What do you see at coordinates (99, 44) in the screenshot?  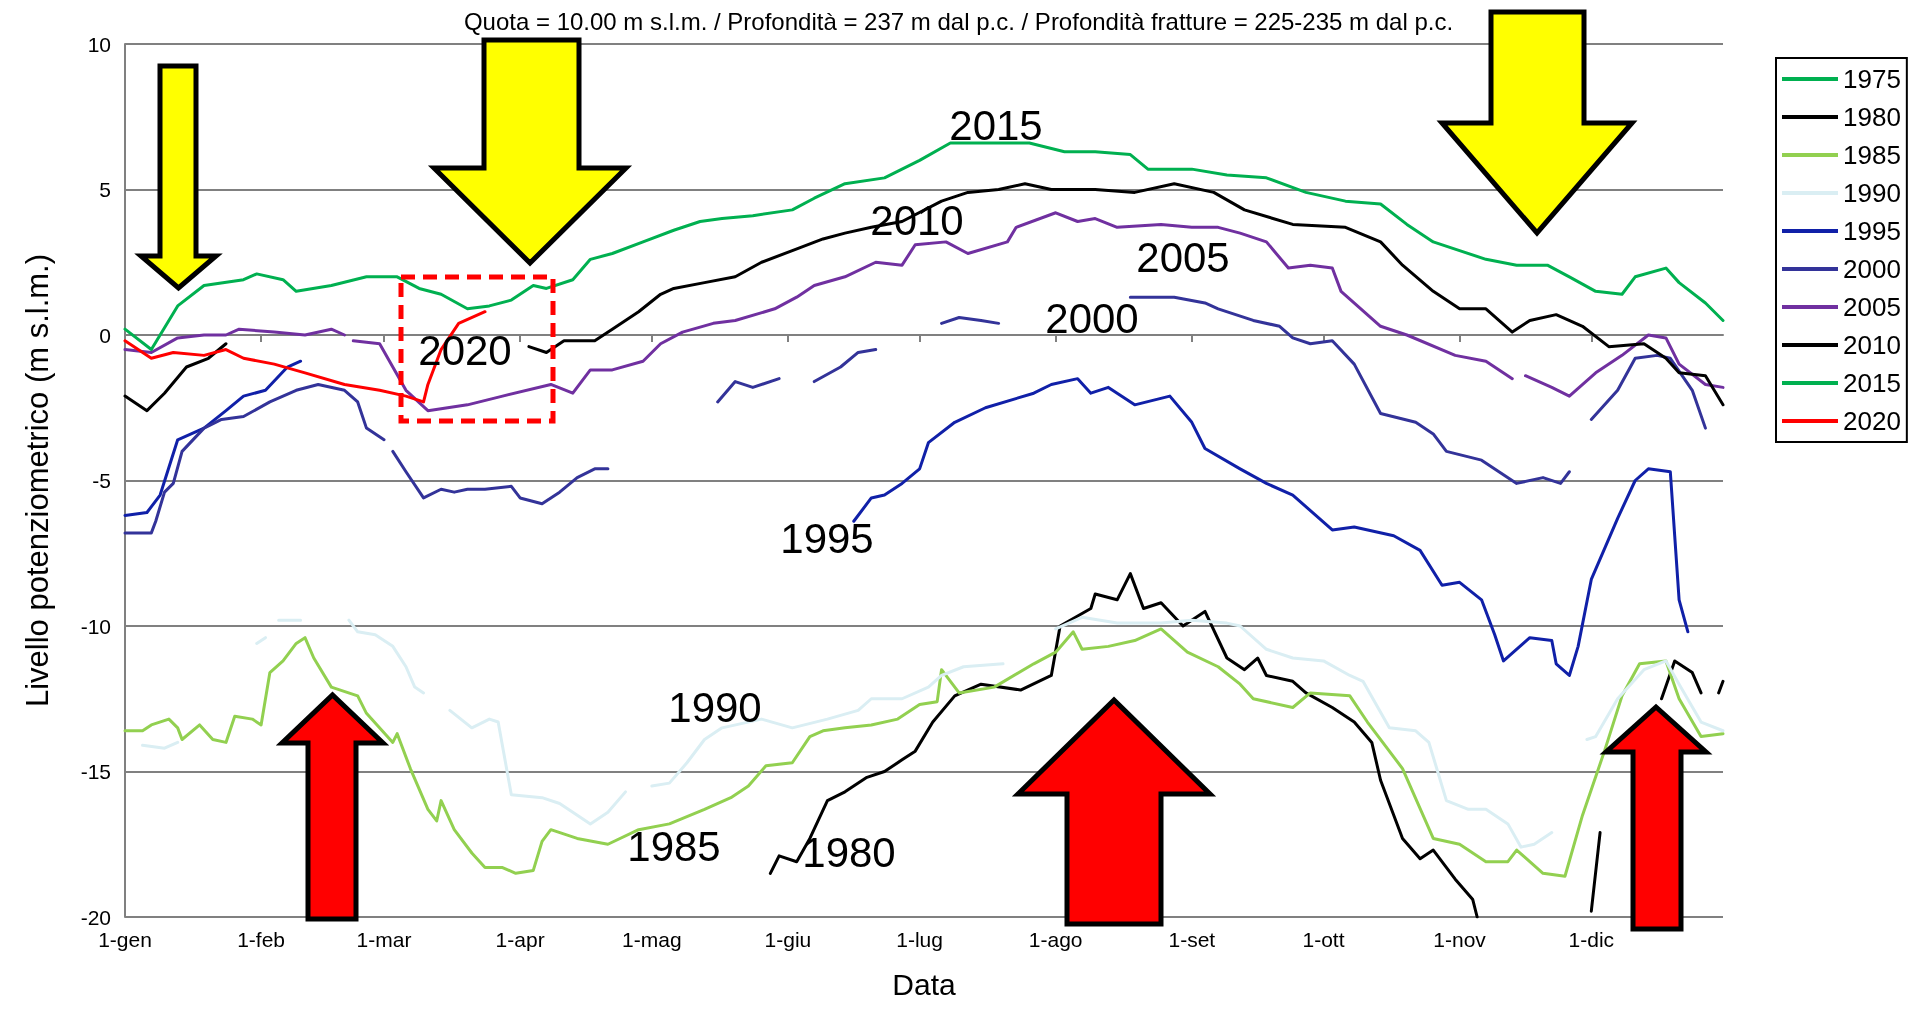 I see `y-tick-label: 10` at bounding box center [99, 44].